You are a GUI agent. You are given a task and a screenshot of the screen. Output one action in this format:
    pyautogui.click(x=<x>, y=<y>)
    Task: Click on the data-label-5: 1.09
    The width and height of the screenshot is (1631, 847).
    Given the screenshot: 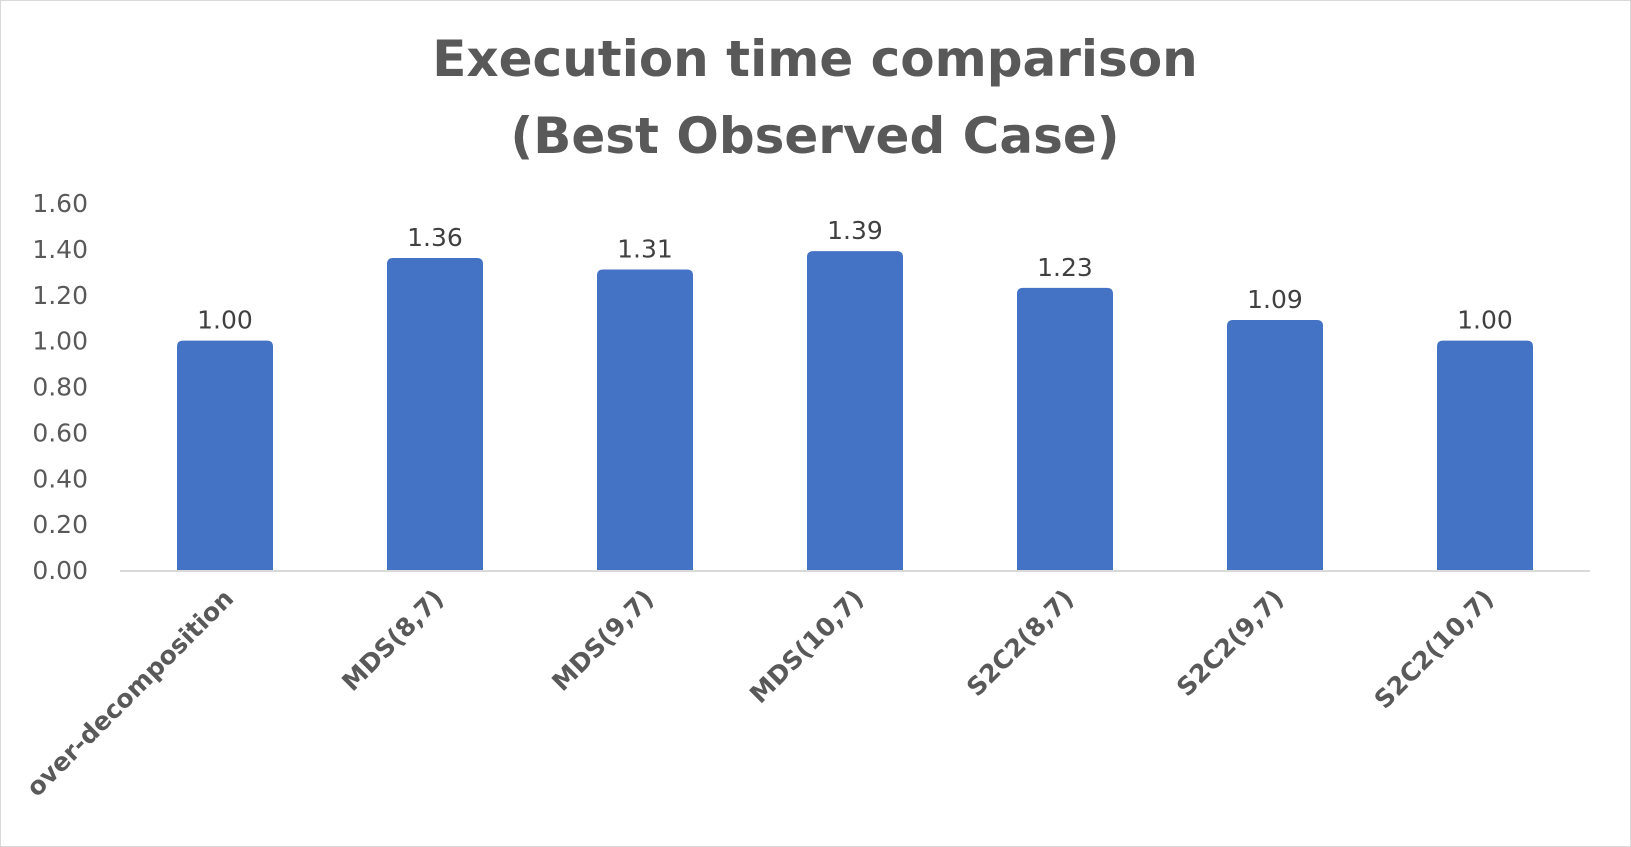 What is the action you would take?
    pyautogui.click(x=1275, y=299)
    